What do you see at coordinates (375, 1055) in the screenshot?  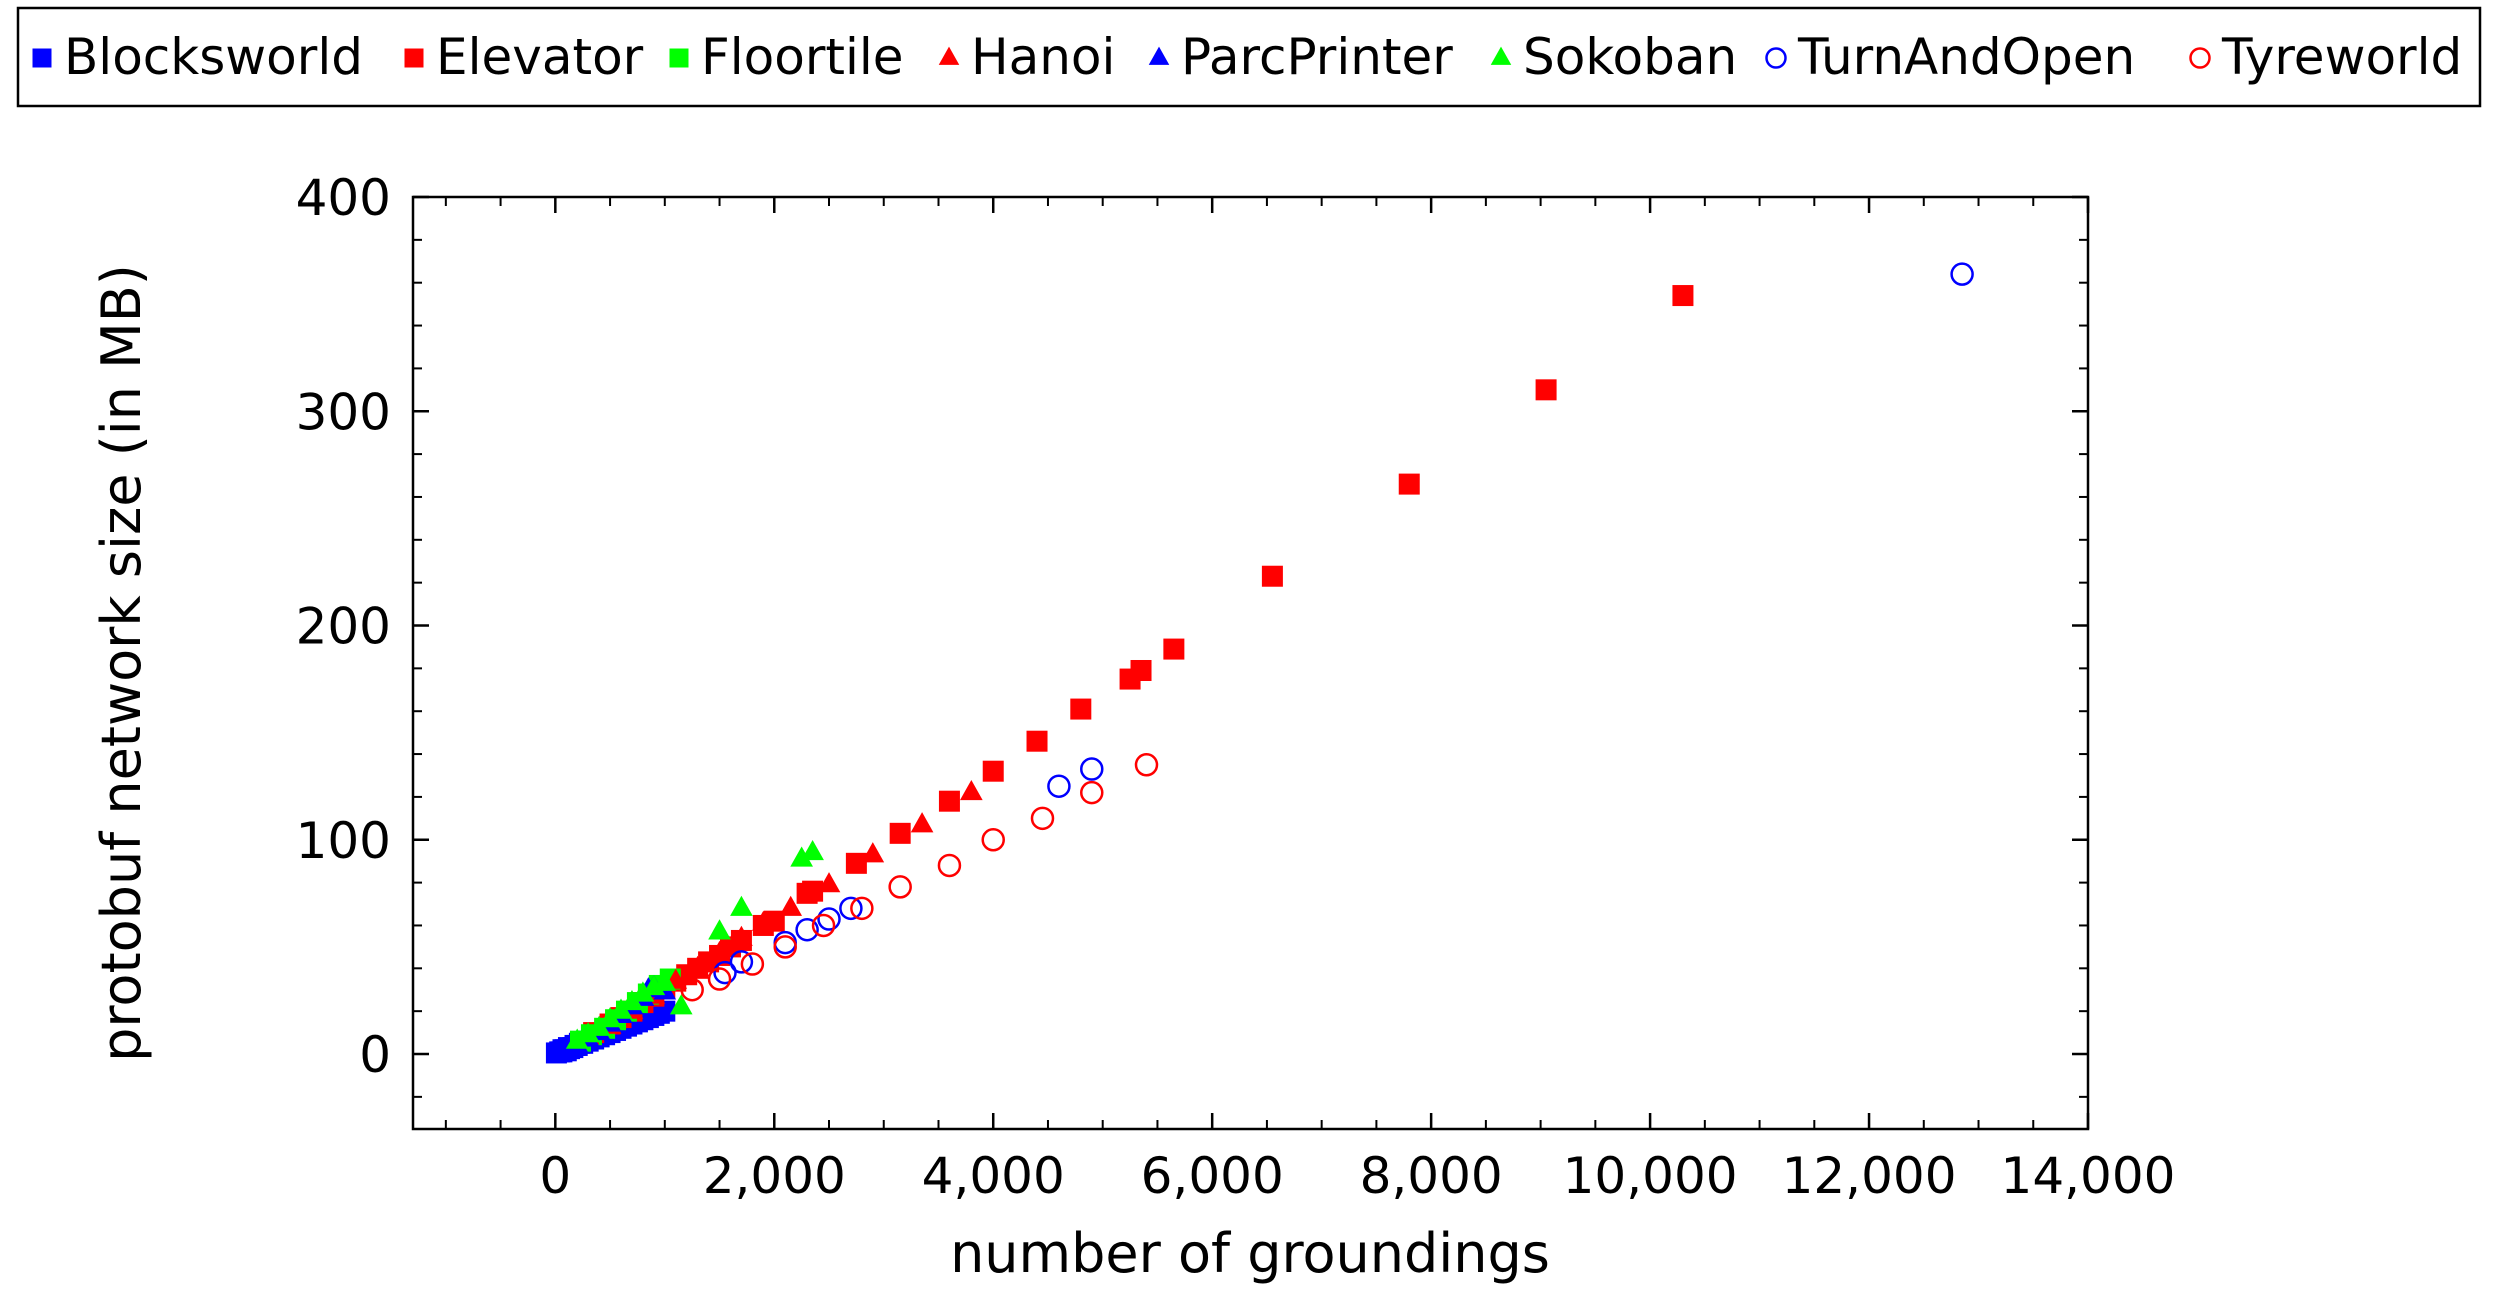 I see `y-tick-label: 0` at bounding box center [375, 1055].